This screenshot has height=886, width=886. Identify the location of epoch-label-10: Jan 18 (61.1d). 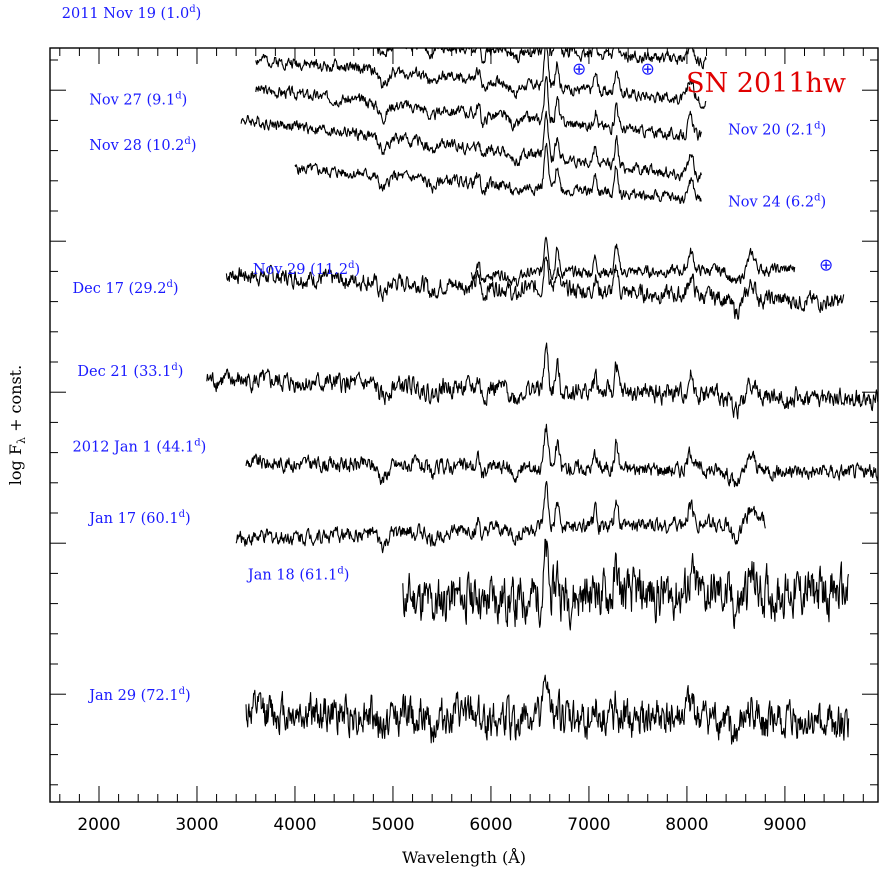
(298, 575).